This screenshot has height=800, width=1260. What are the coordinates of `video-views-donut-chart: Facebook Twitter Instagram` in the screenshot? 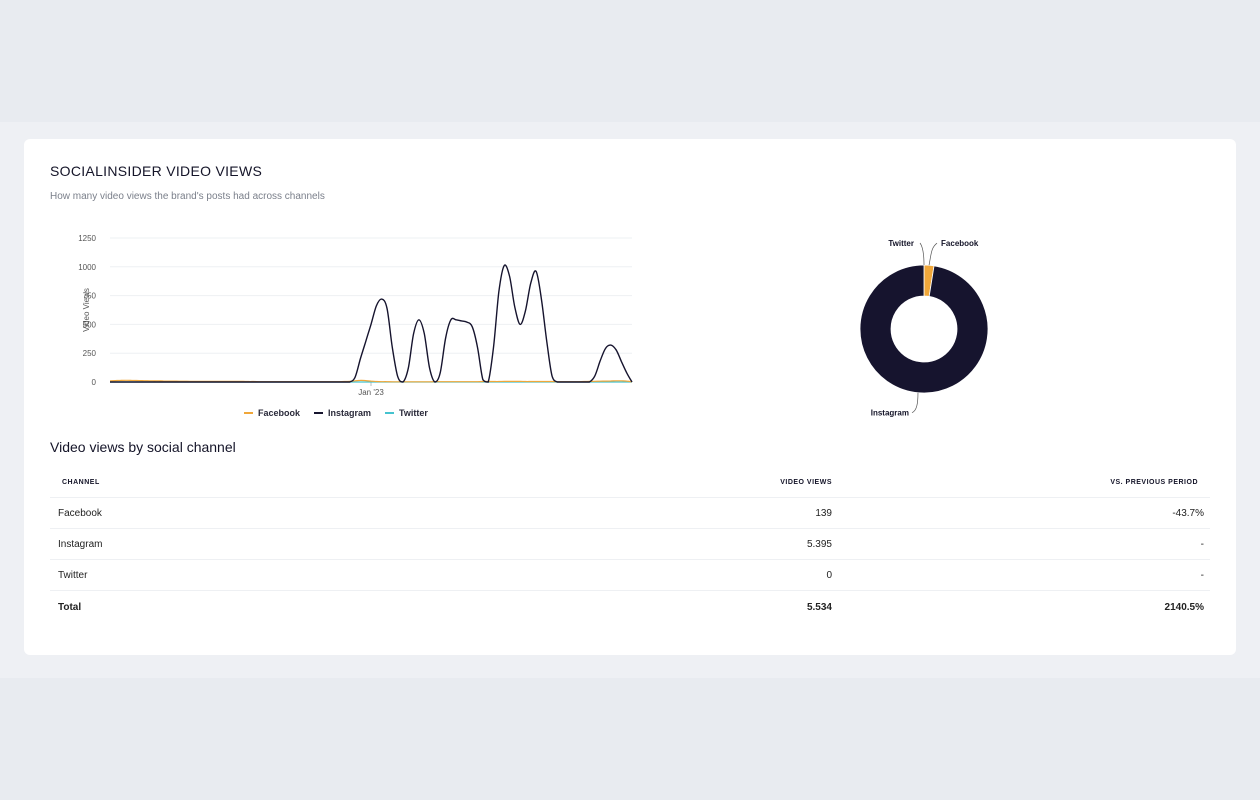 It's located at (934, 321).